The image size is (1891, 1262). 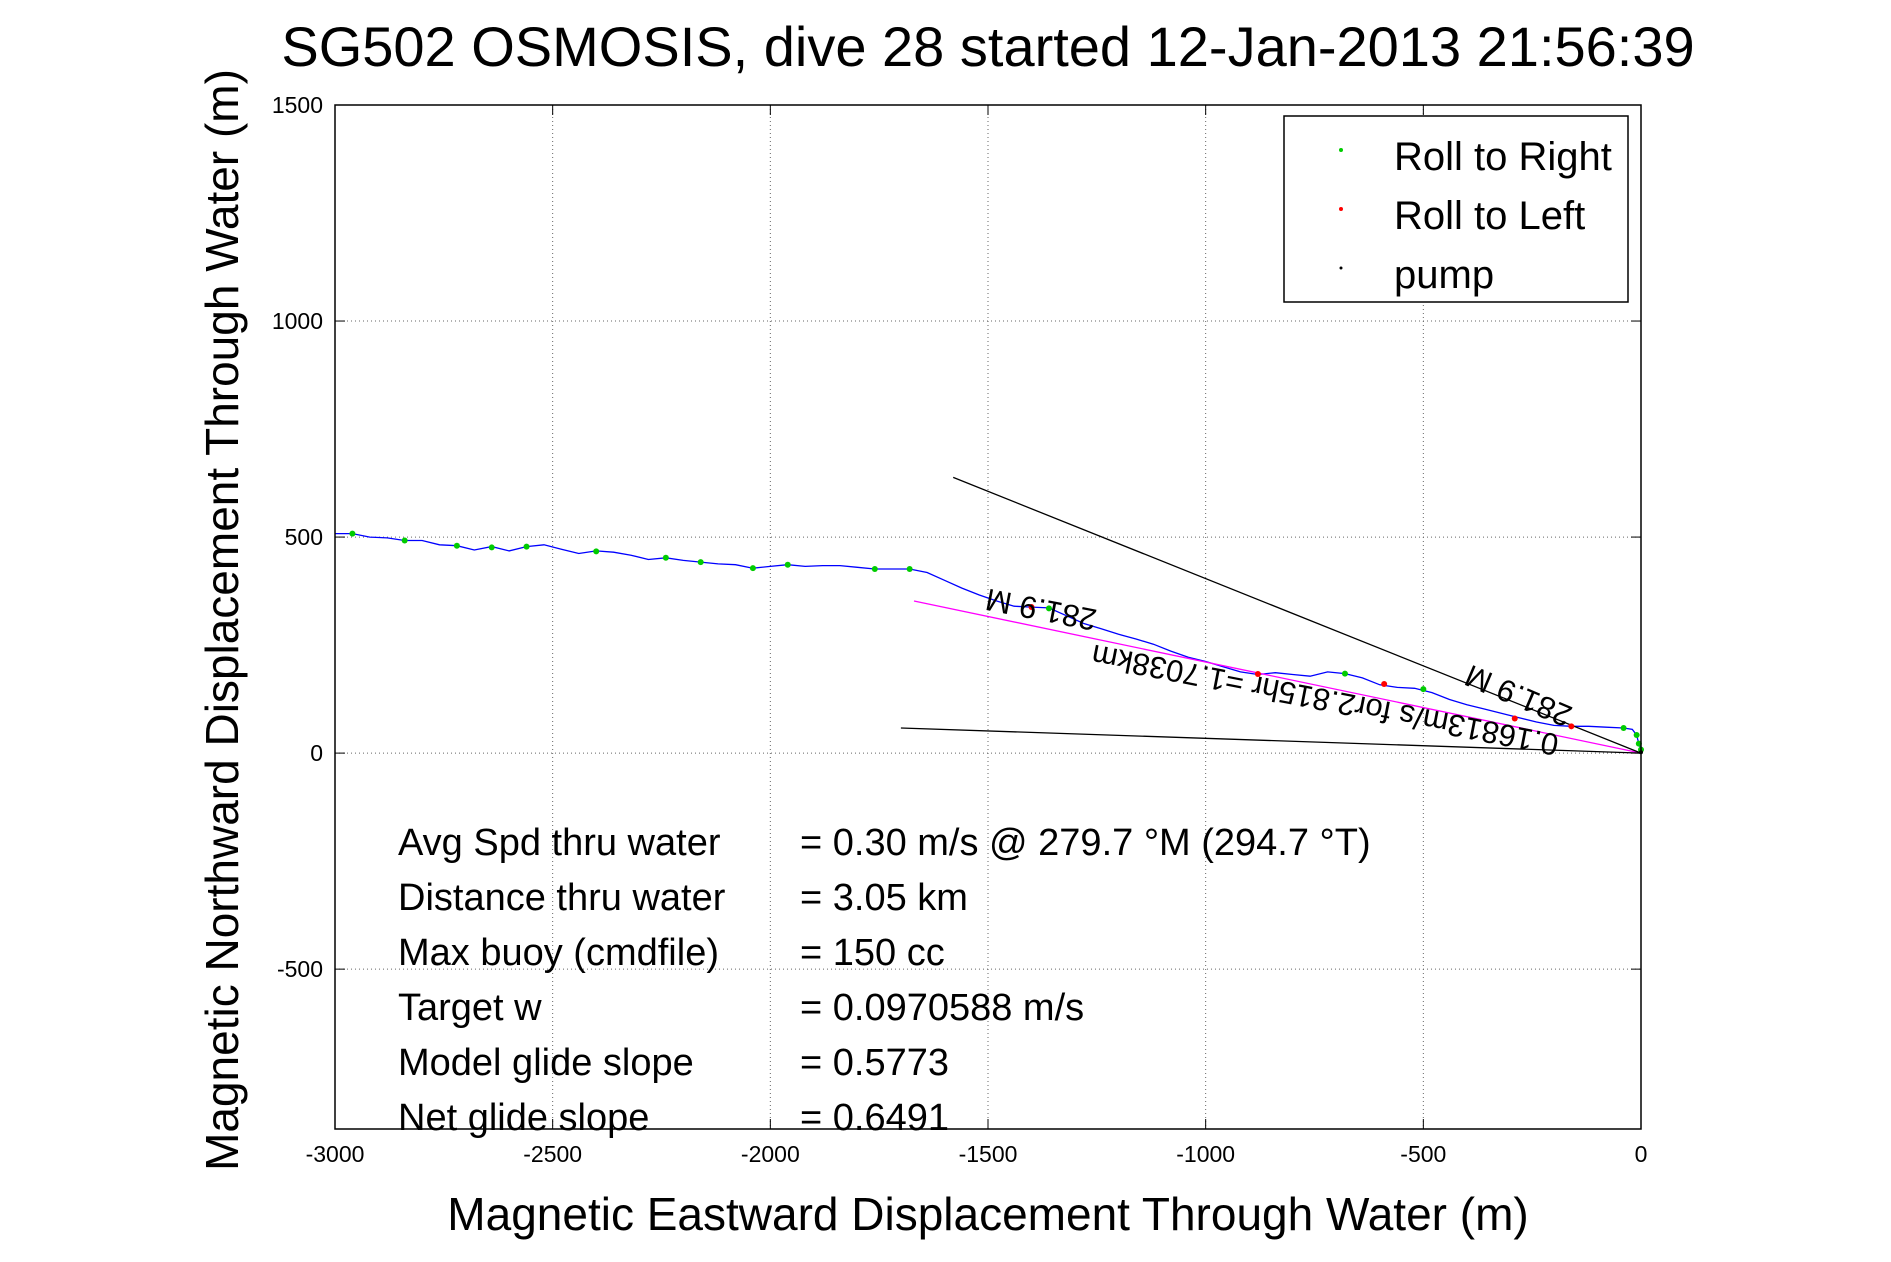 I want to click on series-line-lower, so click(x=1271, y=740).